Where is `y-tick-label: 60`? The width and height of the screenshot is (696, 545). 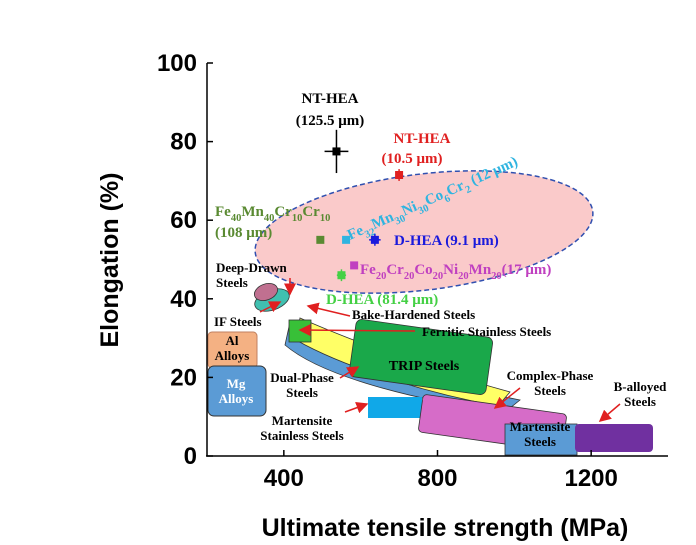 y-tick-label: 60 is located at coordinates (183, 220).